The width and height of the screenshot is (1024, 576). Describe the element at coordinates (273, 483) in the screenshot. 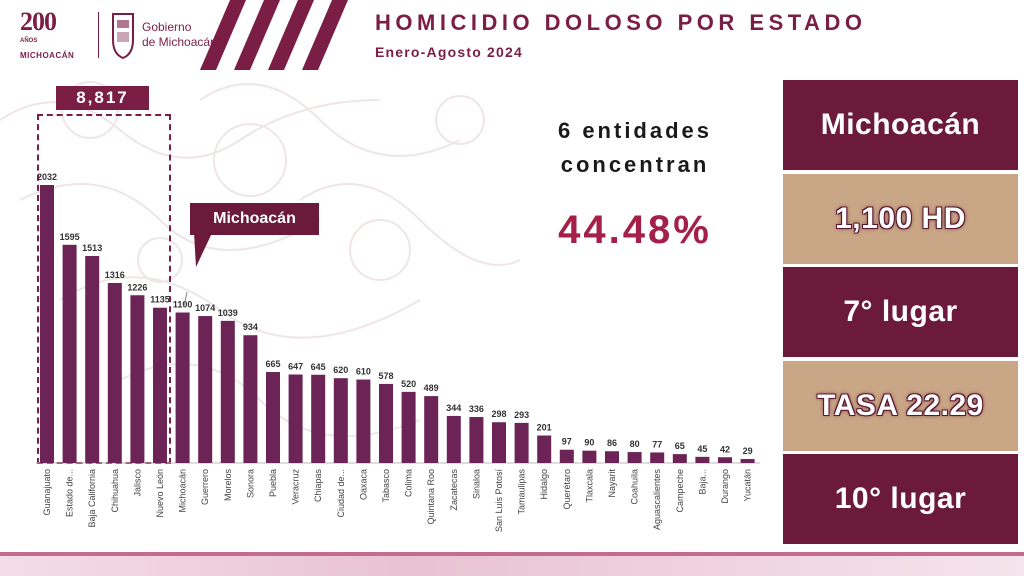

I see `category-label: Puebla` at that location.